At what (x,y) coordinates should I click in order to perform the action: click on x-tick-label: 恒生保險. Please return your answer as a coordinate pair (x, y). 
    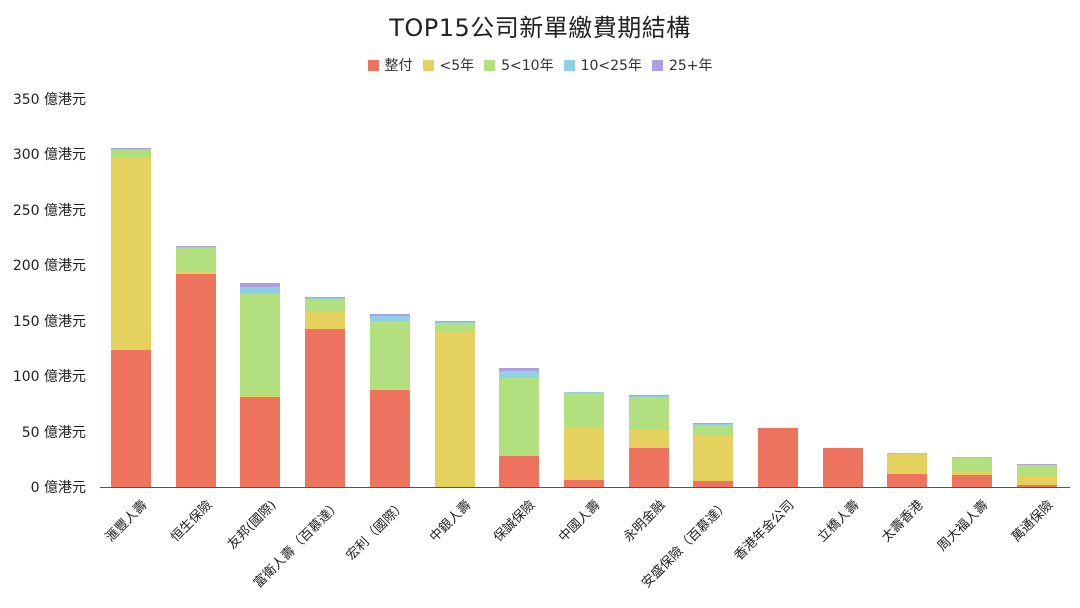
    Looking at the image, I should click on (191, 521).